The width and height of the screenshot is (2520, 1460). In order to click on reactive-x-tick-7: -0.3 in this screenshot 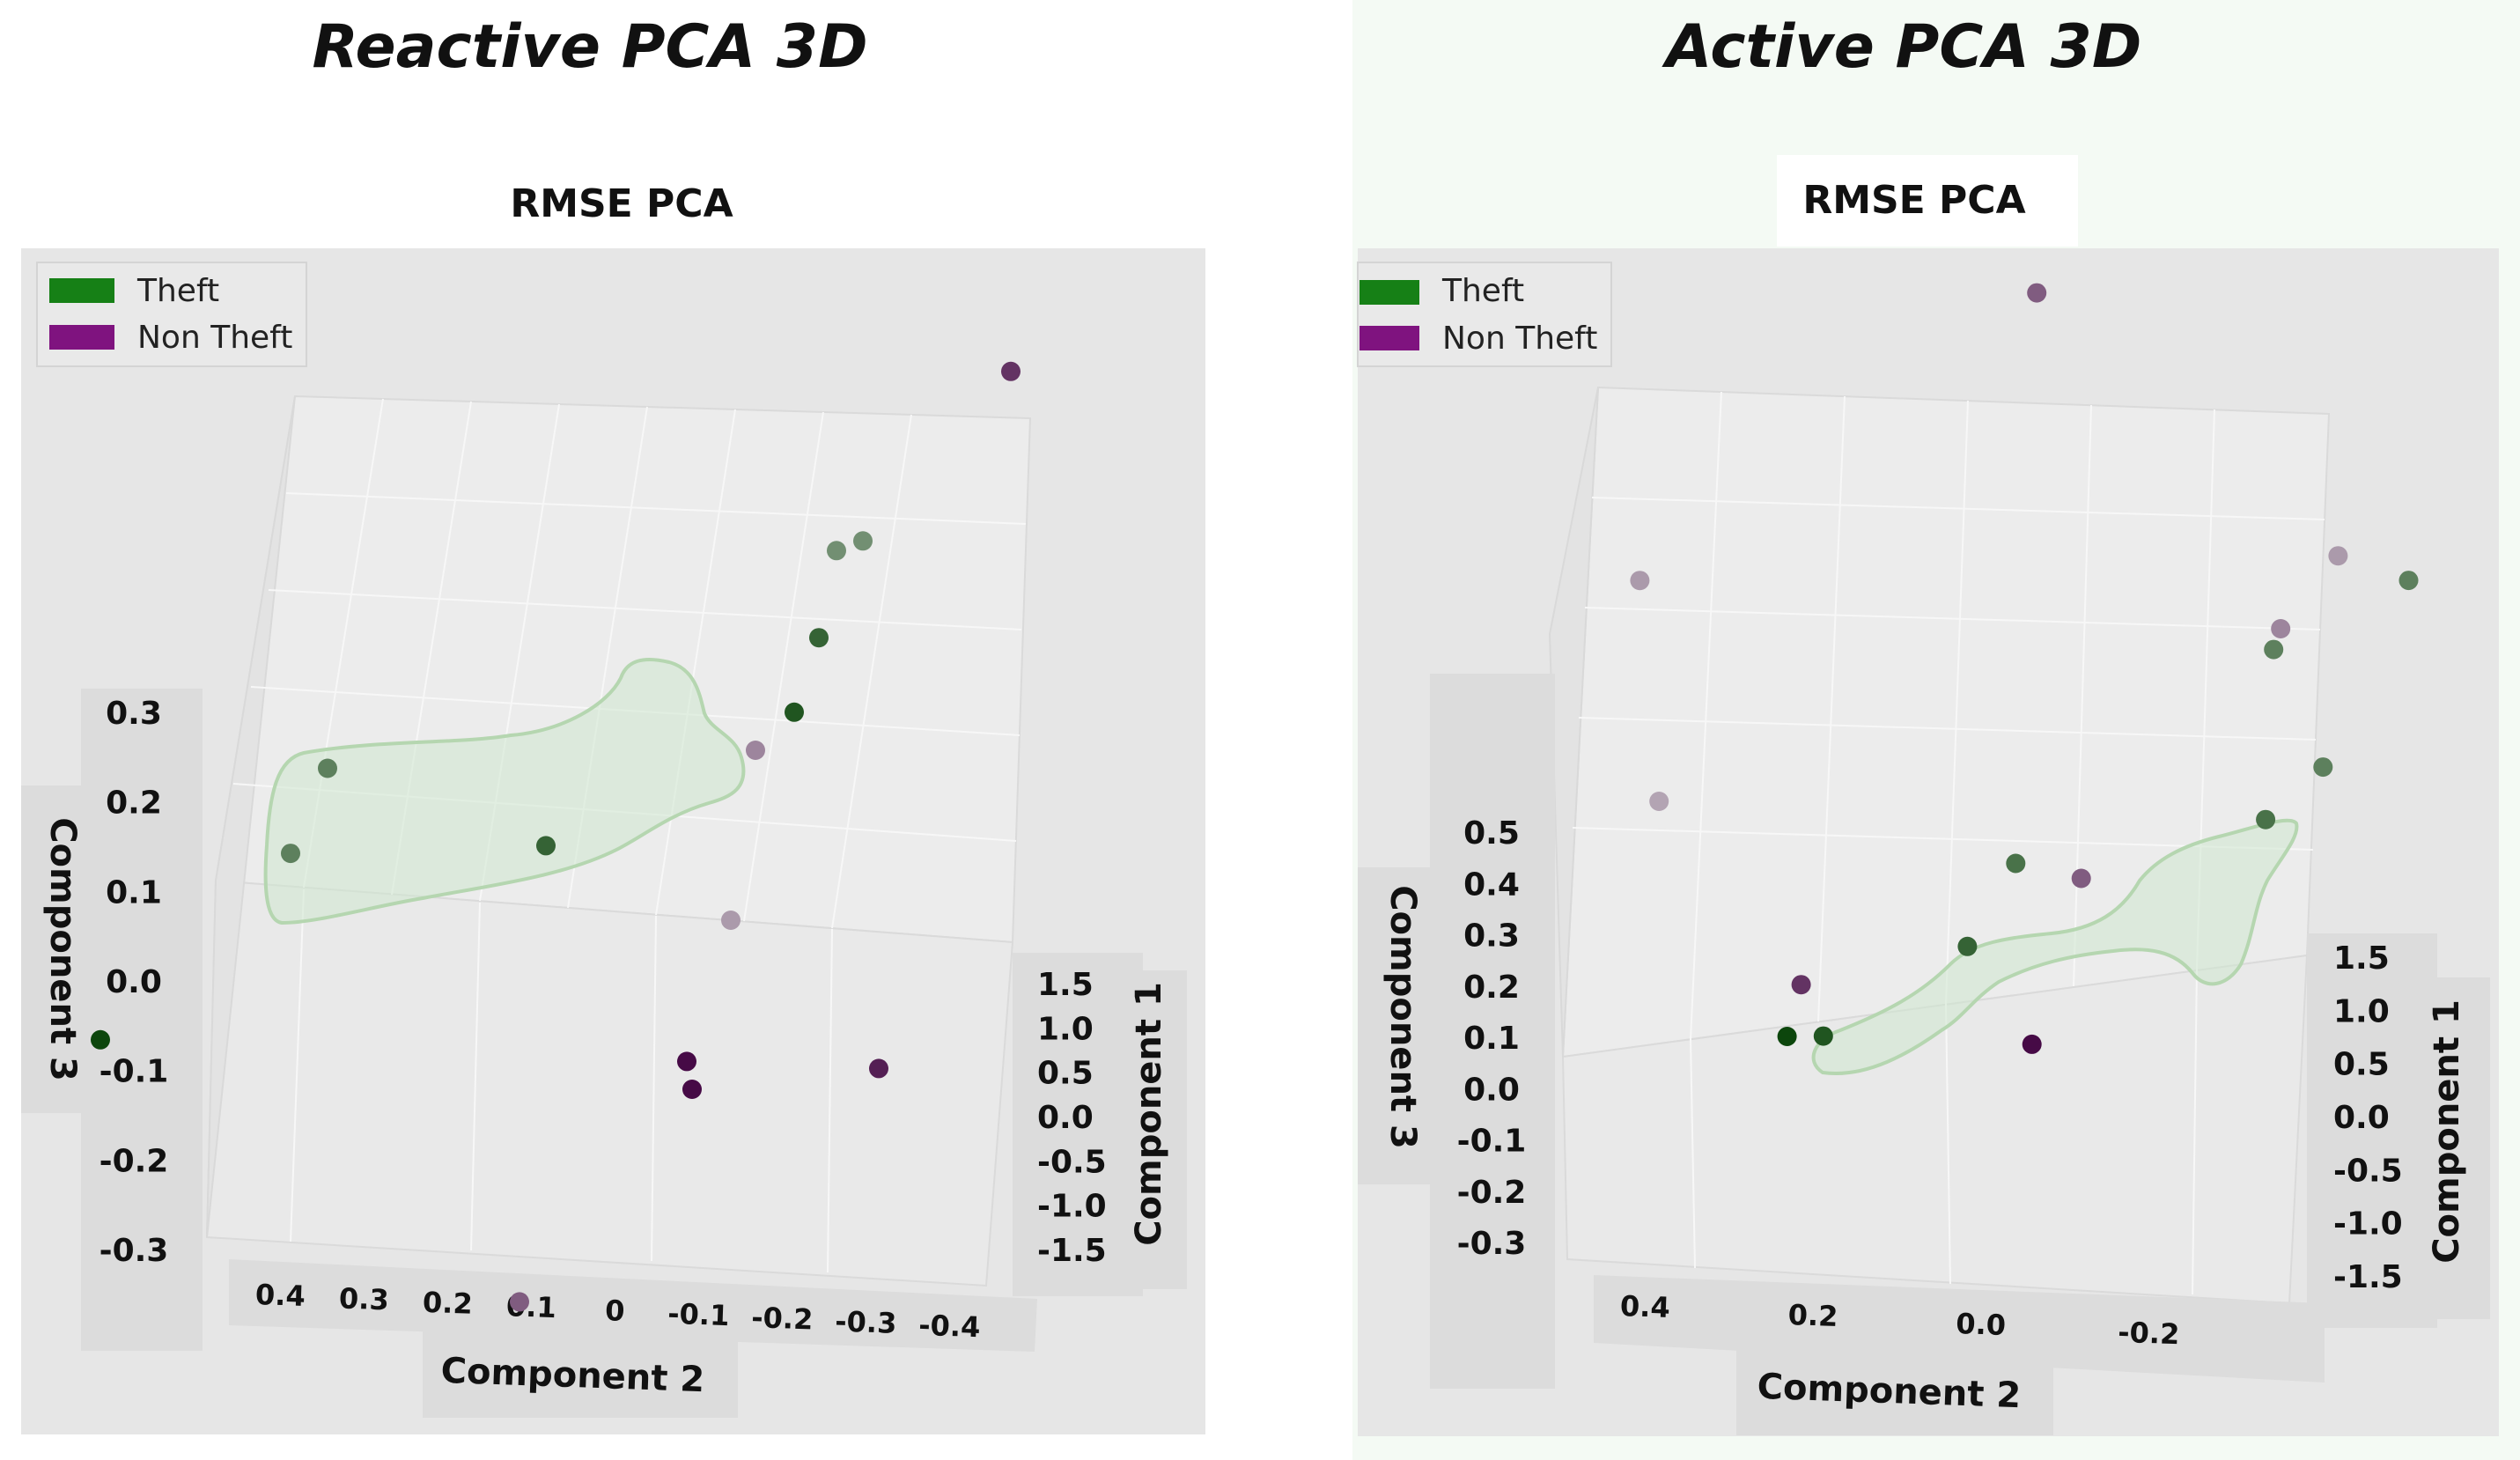, I will do `click(866, 1321)`.